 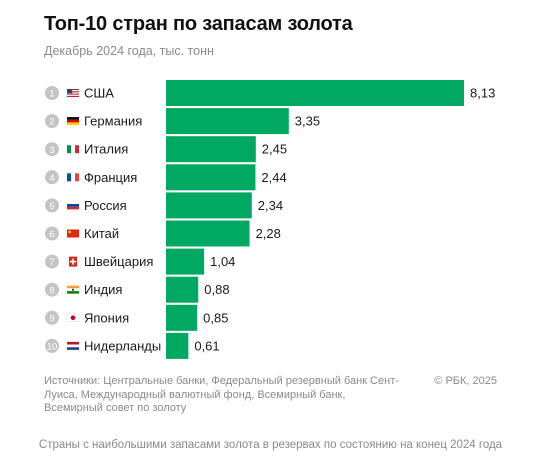 I want to click on de-flag-icon, so click(x=73, y=121).